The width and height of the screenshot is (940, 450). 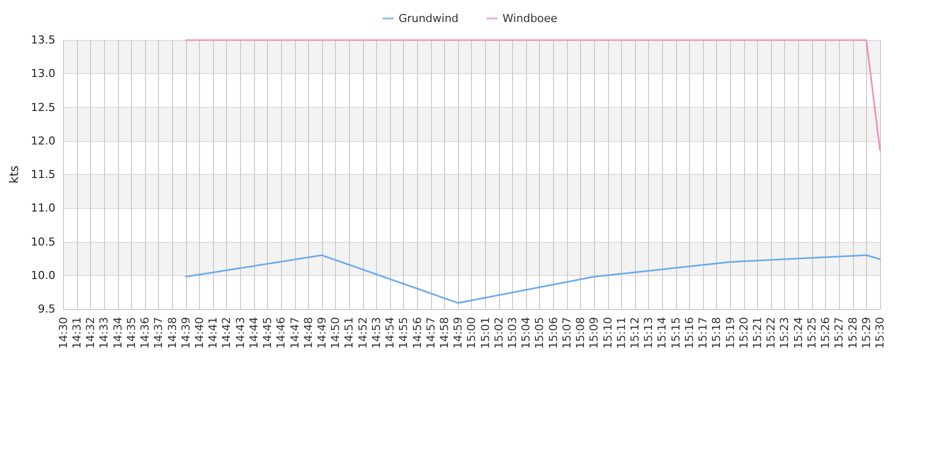 I want to click on y-tick-label: 13.5, so click(x=43, y=40).